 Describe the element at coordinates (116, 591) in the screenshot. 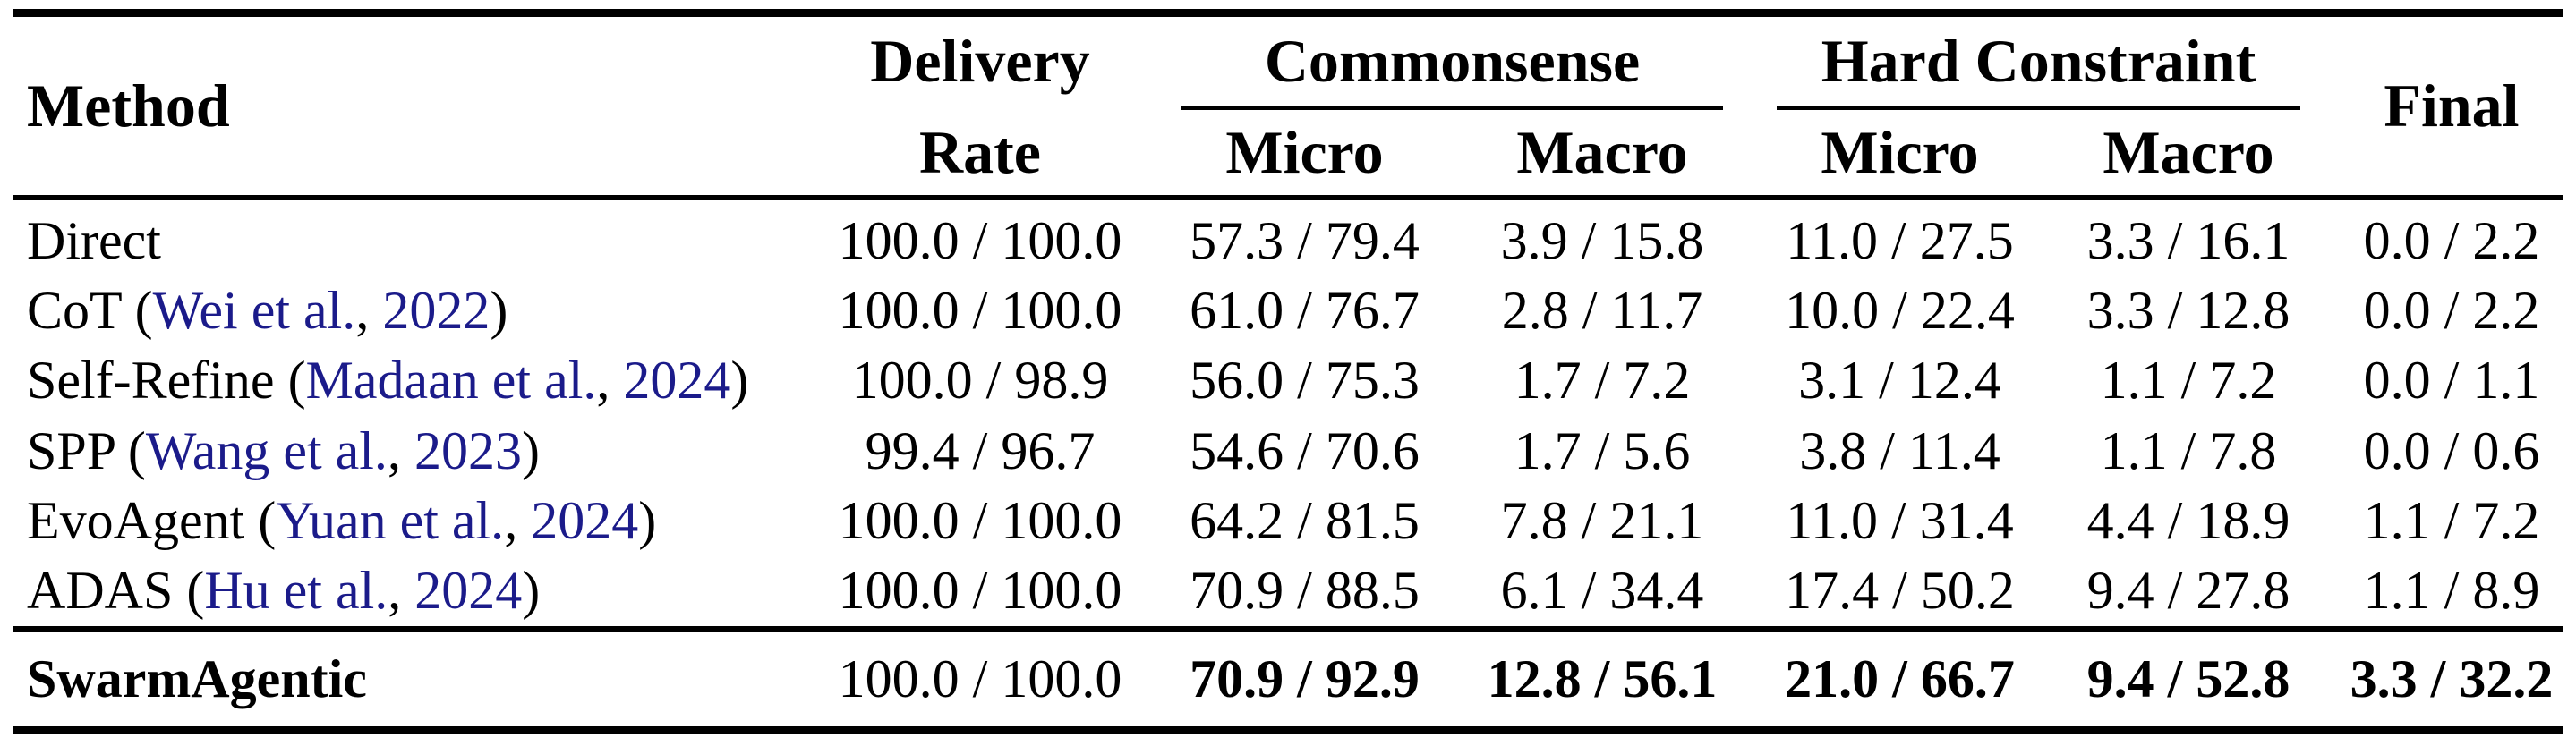

I see `method-name: ADAS (` at that location.